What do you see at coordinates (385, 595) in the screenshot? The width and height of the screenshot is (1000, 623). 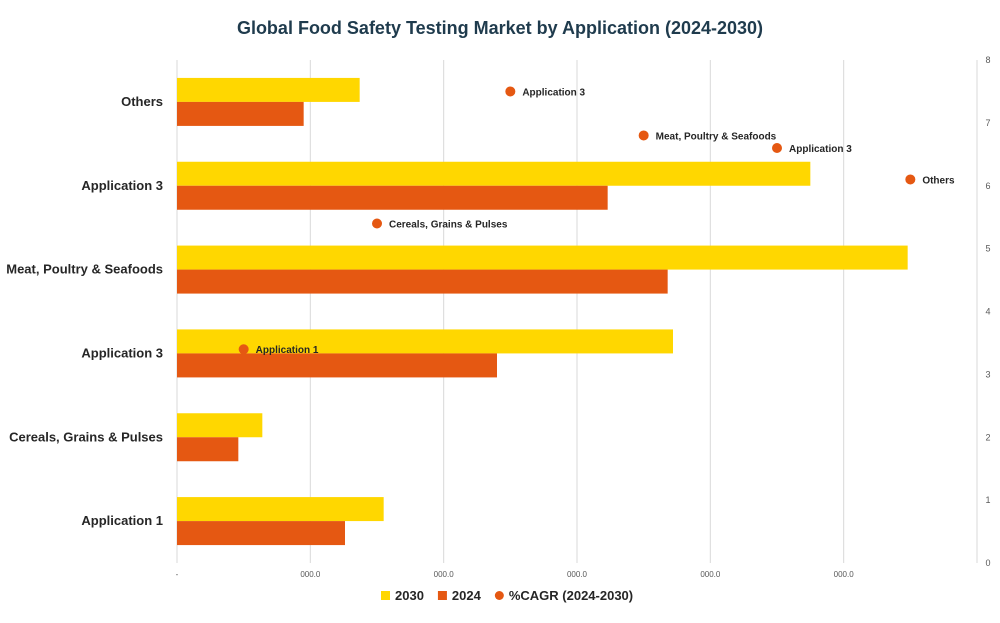 I see `legend-swatch-2030` at bounding box center [385, 595].